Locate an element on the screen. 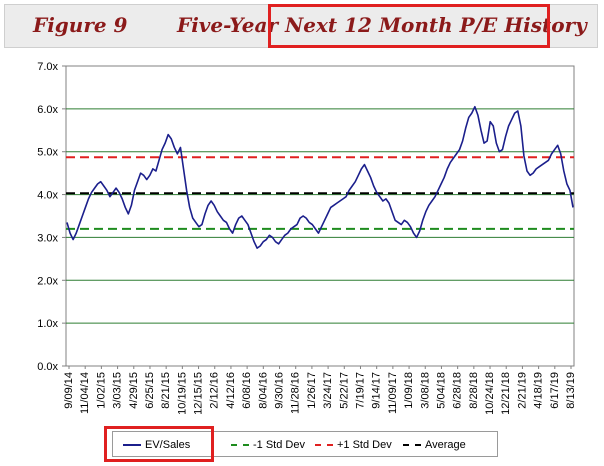 The height and width of the screenshot is (466, 604). x-tick-label: 1/02/15 is located at coordinates (101, 390).